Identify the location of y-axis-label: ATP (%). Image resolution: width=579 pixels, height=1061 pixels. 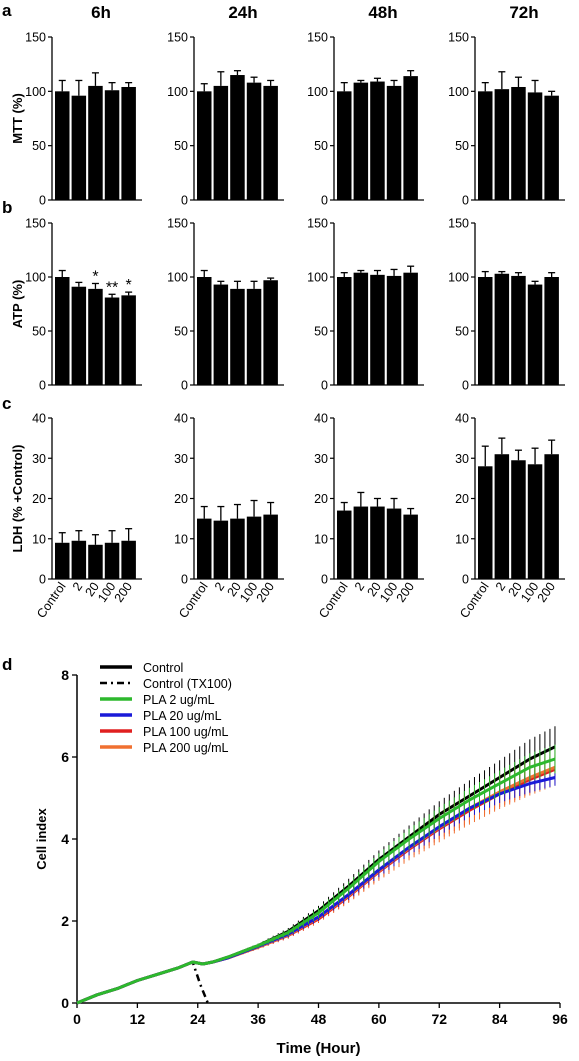
(17, 304).